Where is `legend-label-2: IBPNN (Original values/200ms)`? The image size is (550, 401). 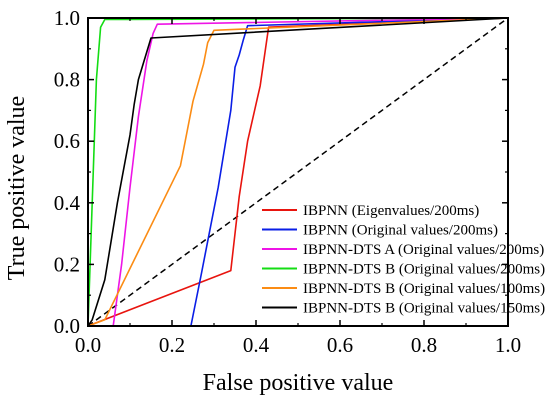 legend-label-2: IBPNN (Original values/200ms) is located at coordinates (400, 231).